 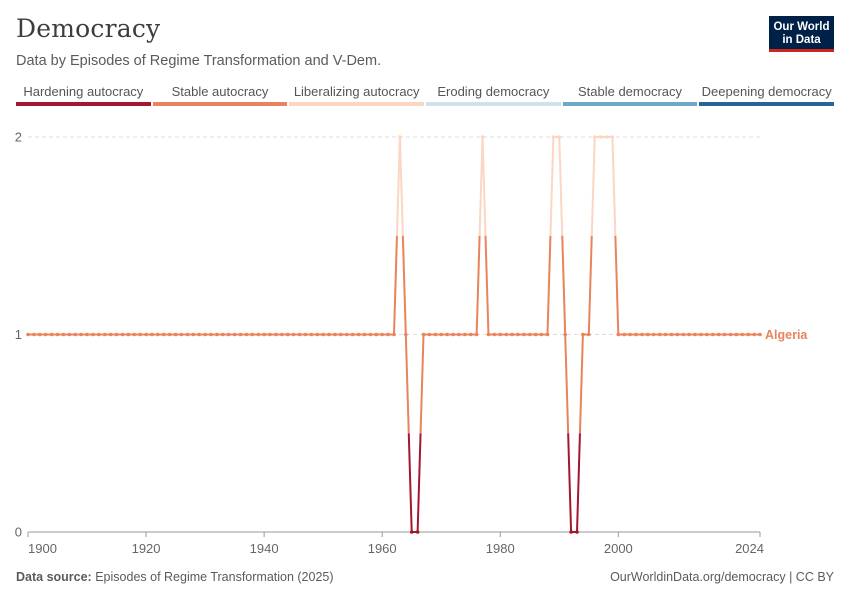 What do you see at coordinates (630, 91) in the screenshot?
I see `legend-label: Stable democracy` at bounding box center [630, 91].